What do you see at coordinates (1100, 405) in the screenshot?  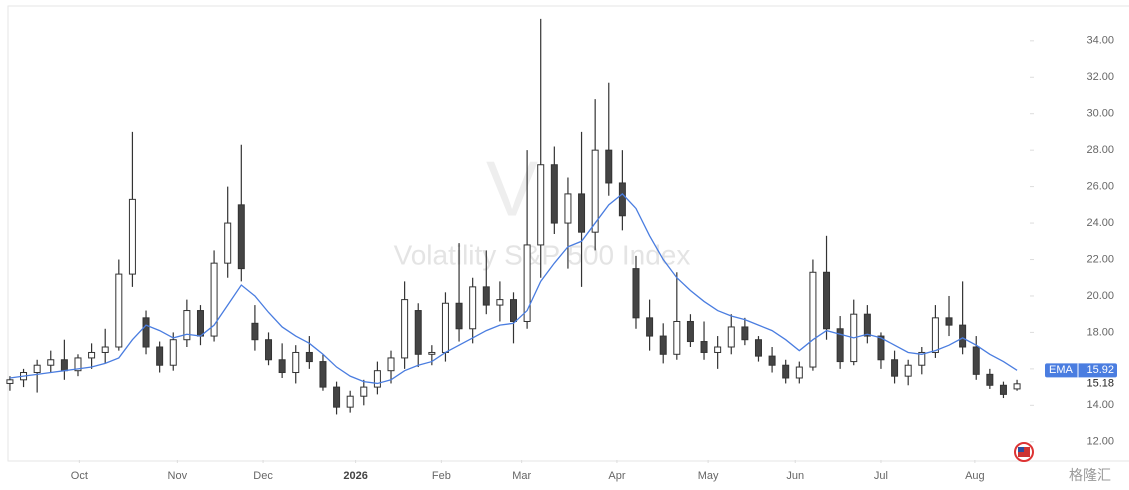 I see `y-tick-label: 14.00` at bounding box center [1100, 405].